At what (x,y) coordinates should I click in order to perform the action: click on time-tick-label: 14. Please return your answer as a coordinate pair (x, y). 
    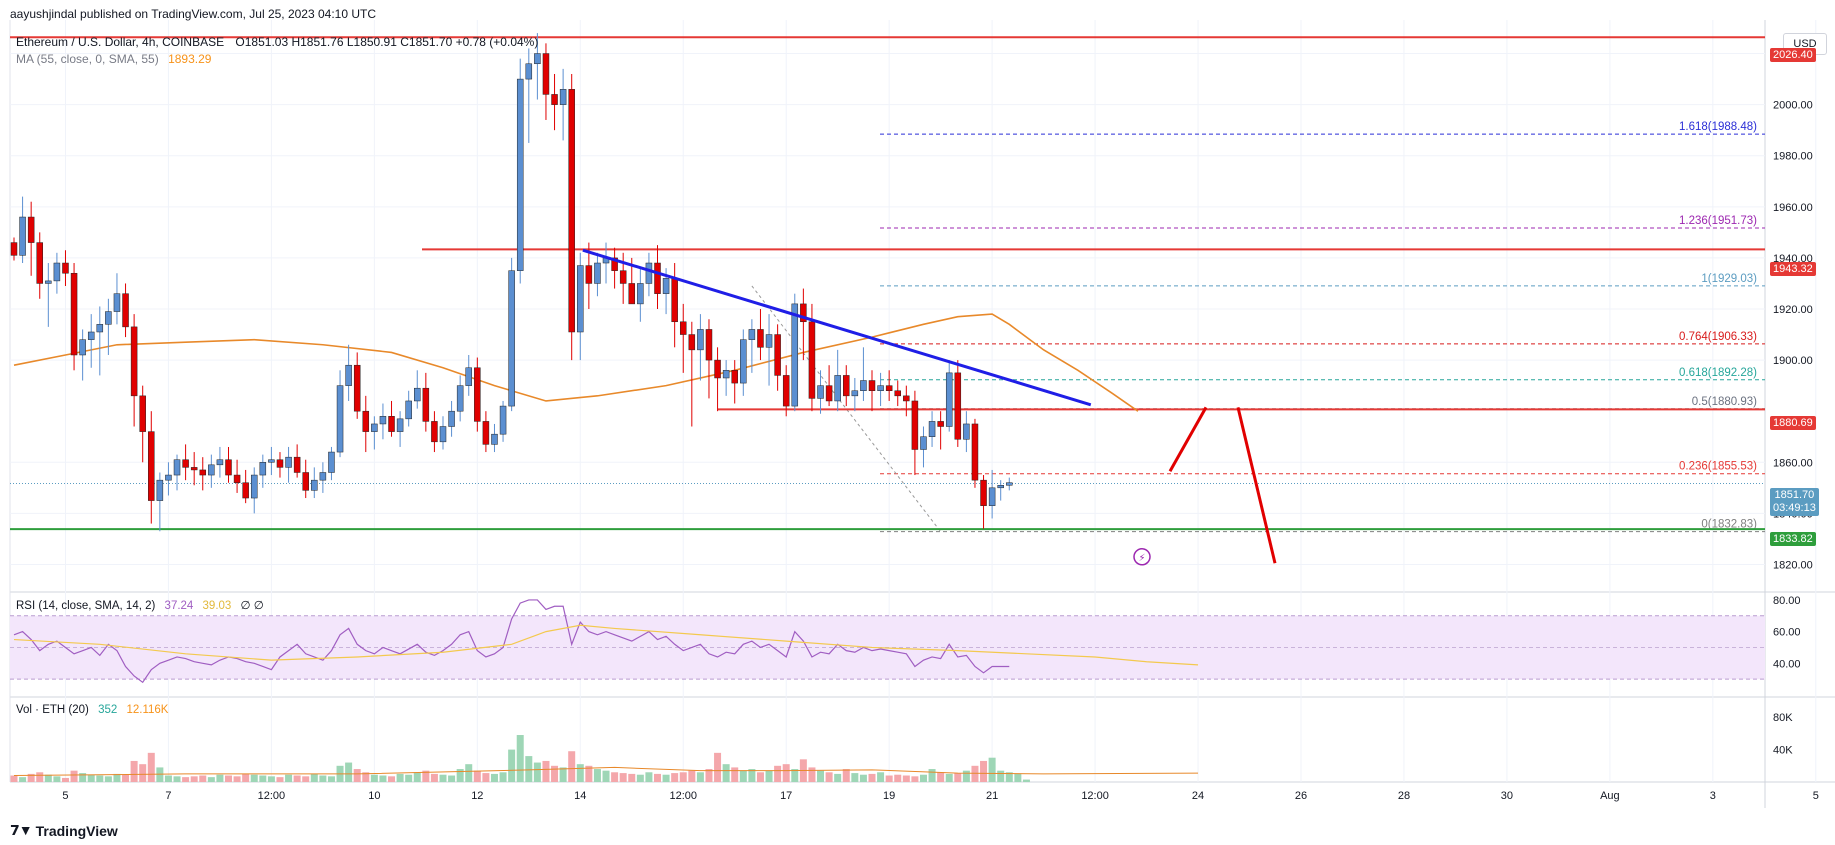
    Looking at the image, I should click on (580, 796).